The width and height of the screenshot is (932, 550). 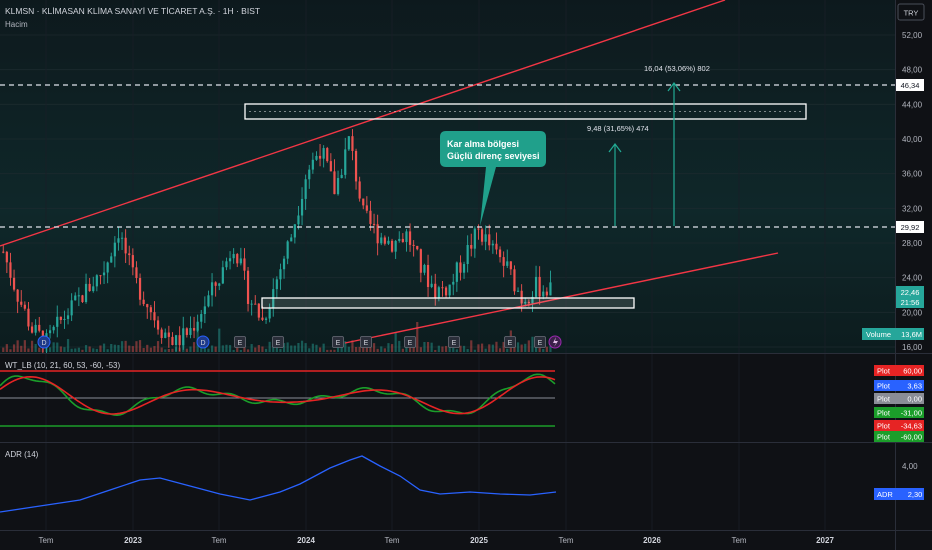 I want to click on time-tick-label: 2027, so click(x=825, y=540).